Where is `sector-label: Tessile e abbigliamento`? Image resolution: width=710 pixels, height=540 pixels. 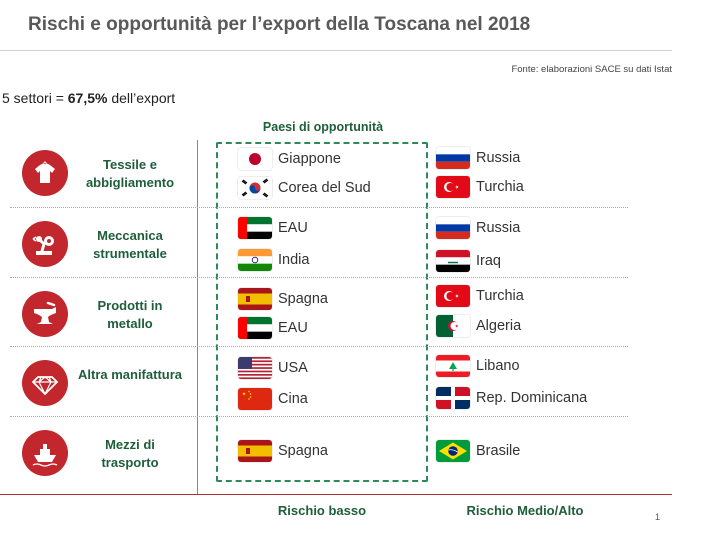
sector-label: Tessile e abbigliamento is located at coordinates (130, 173).